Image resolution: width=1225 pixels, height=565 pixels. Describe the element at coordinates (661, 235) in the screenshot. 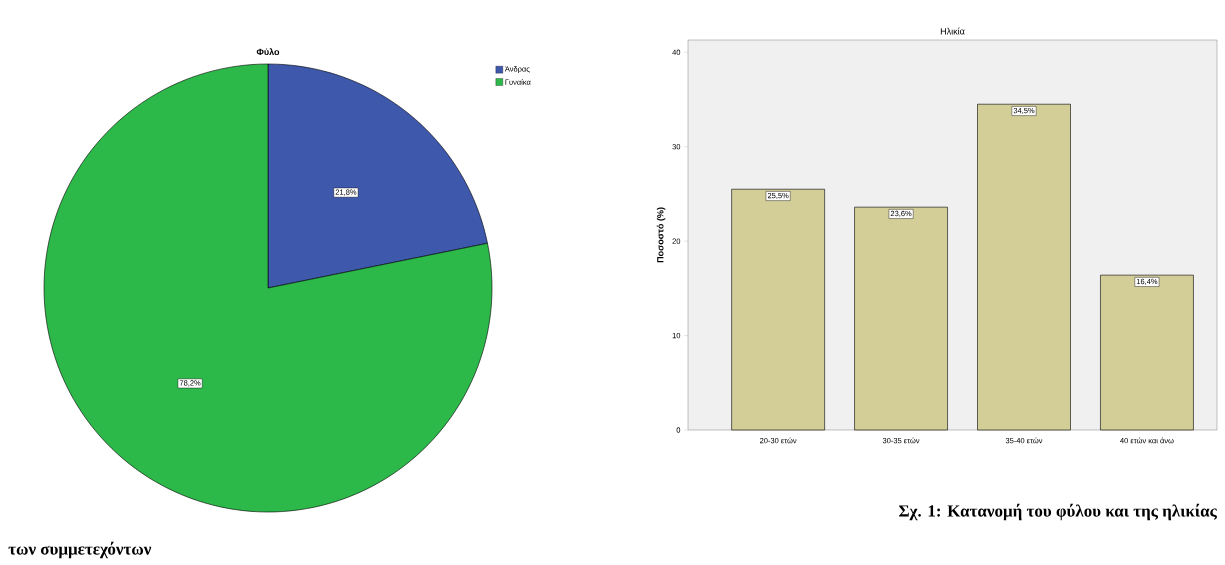

I see `y-axis-title: Ποσοστό (%)` at that location.